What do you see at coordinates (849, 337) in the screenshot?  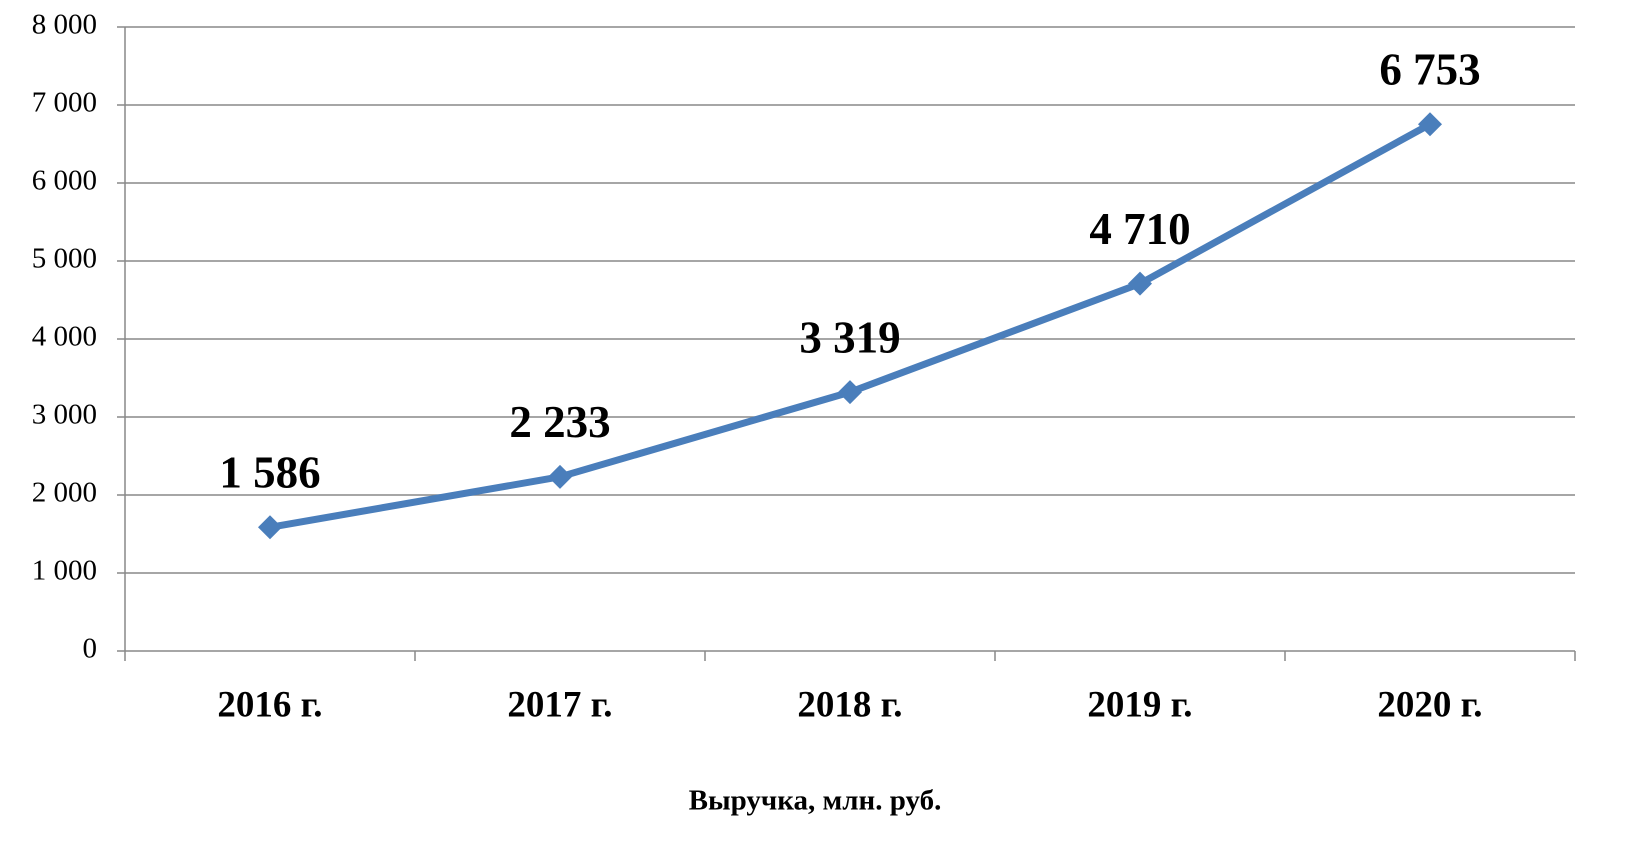 I see `data-label: 3 319` at bounding box center [849, 337].